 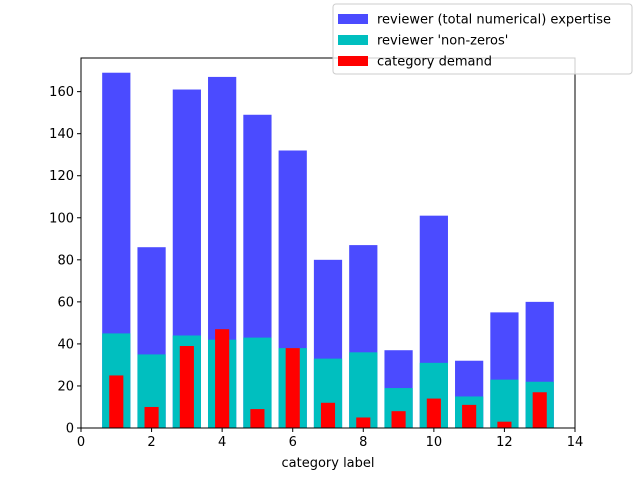 I want to click on y-tick-label: 160, so click(x=61, y=92).